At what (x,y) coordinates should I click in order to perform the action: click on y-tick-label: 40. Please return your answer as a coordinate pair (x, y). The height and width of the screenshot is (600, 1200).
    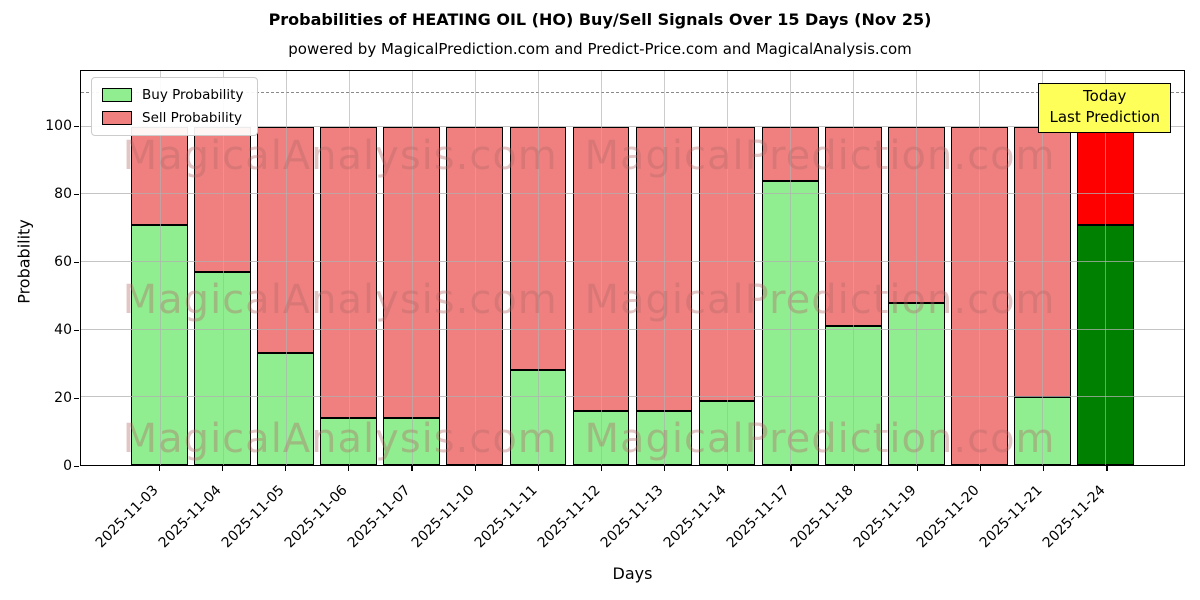
    Looking at the image, I should click on (63, 330).